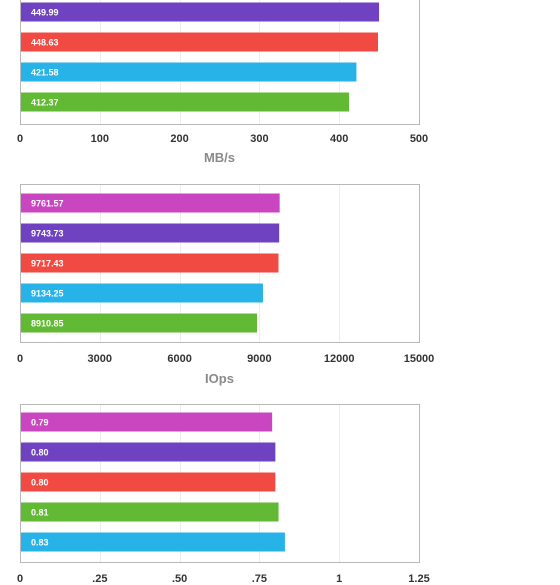  I want to click on x-tick-label: 9000, so click(259, 359).